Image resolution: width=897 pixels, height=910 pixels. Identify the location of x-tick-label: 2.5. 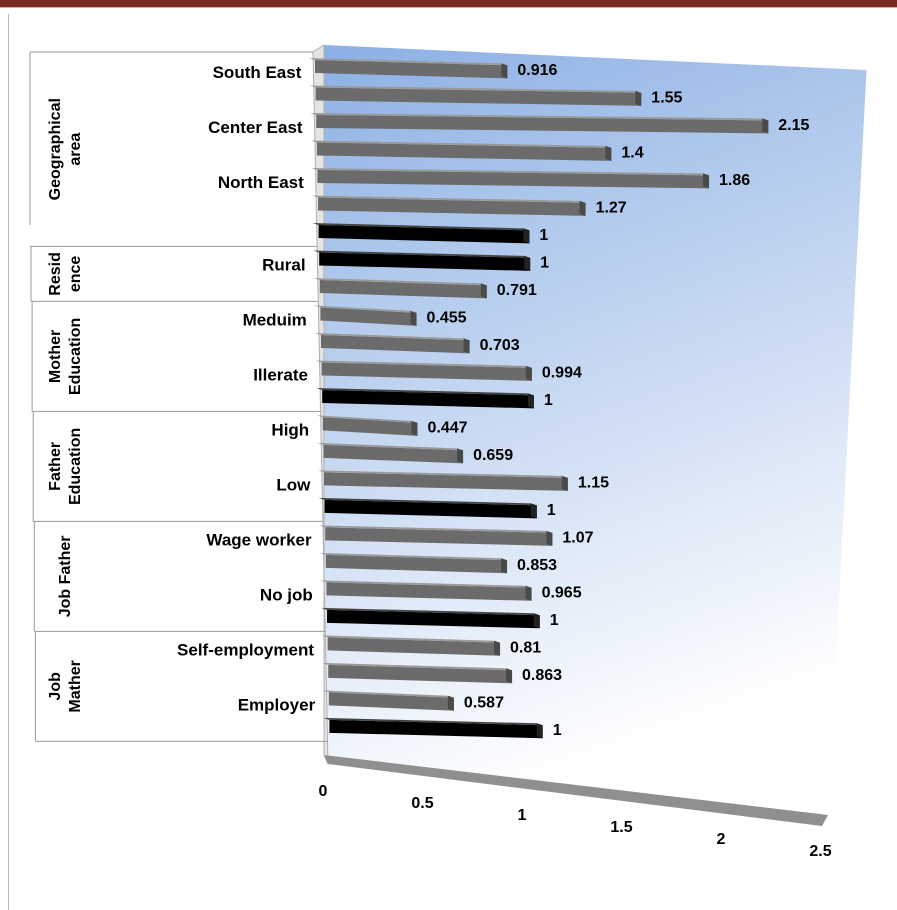
(820, 851).